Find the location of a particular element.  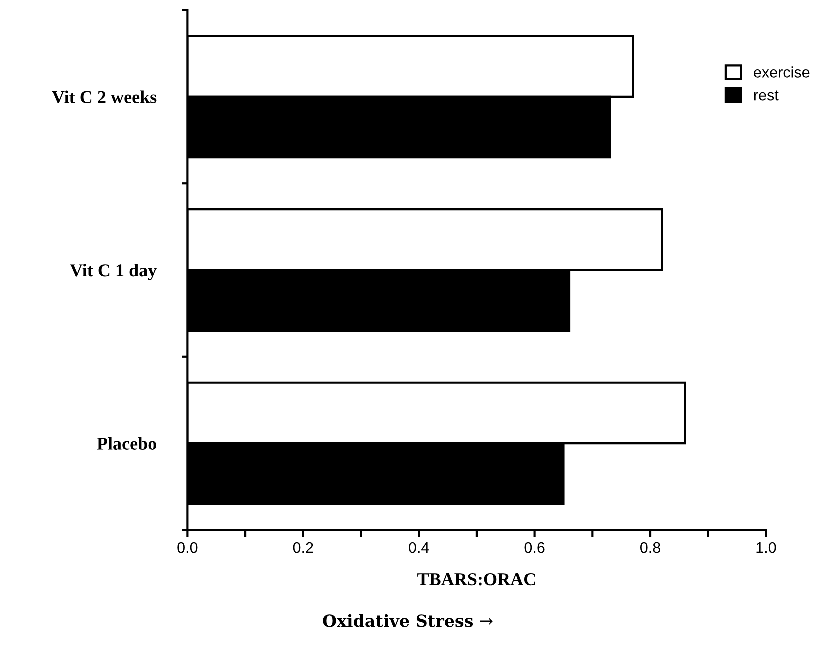

x-tick-label: 0.4 is located at coordinates (419, 548).